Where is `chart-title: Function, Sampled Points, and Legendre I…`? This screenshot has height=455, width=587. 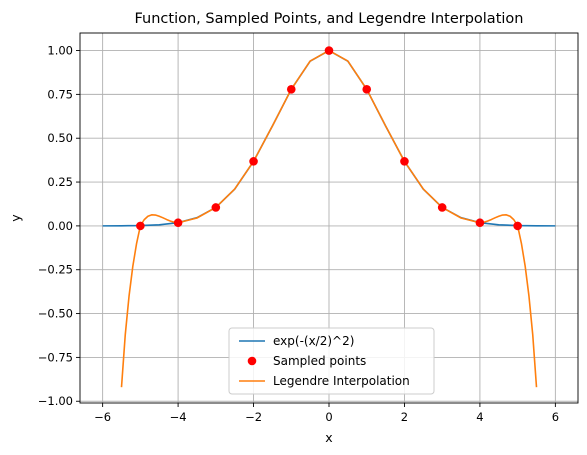 chart-title: Function, Sampled Points, and Legendre I… is located at coordinates (329, 19).